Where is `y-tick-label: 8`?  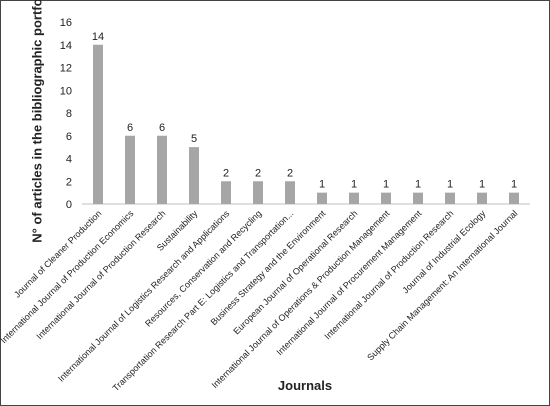
y-tick-label: 8 is located at coordinates (69, 114).